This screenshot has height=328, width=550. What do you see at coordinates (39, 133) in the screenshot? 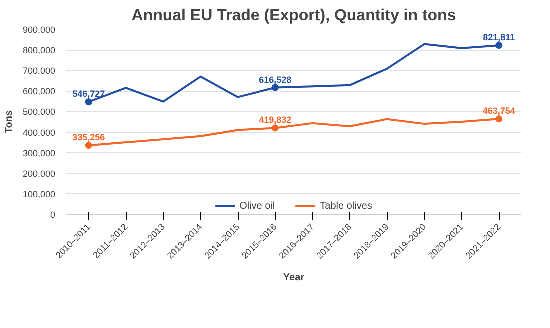
I see `y-tick-label: 400,000` at bounding box center [39, 133].